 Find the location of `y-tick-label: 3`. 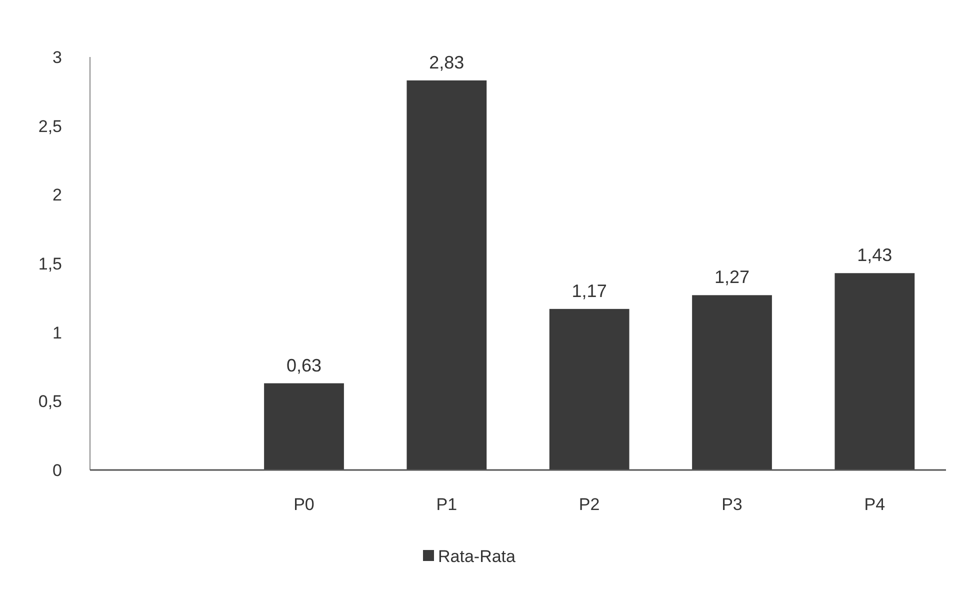

y-tick-label: 3 is located at coordinates (57, 57).